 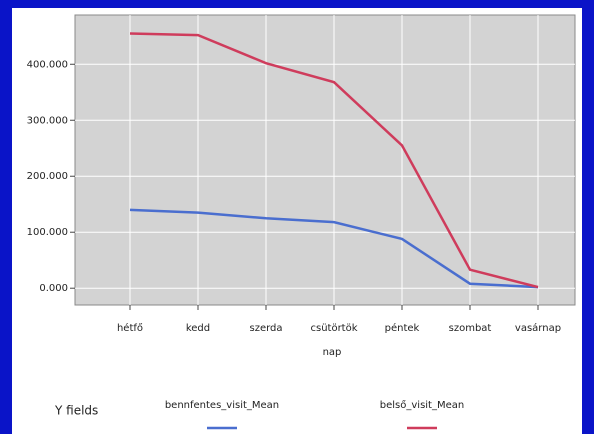 What do you see at coordinates (265, 328) in the screenshot?
I see `x-tick-label: szerda` at bounding box center [265, 328].